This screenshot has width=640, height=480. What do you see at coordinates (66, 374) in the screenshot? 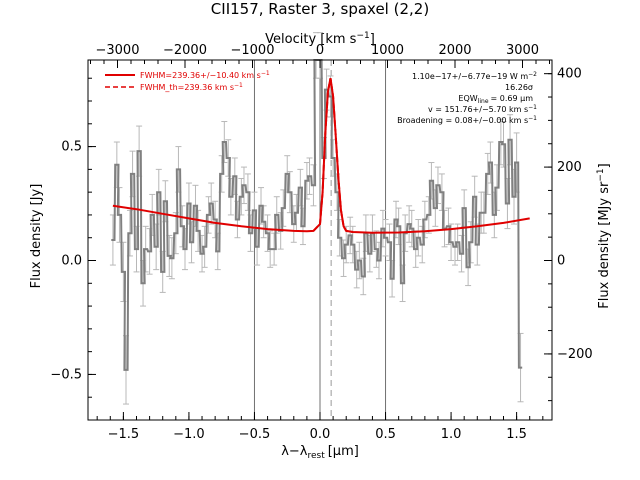
I see `y-tick-label: −0.5` at bounding box center [66, 374].